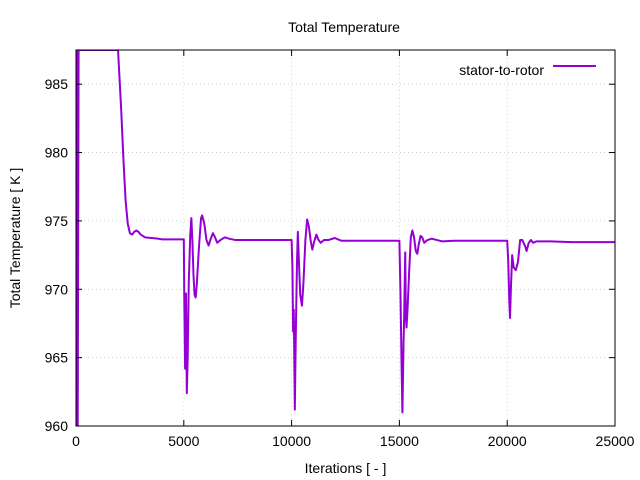 The height and width of the screenshot is (480, 640). Describe the element at coordinates (183, 441) in the screenshot. I see `x-tick-label: 5000` at that location.